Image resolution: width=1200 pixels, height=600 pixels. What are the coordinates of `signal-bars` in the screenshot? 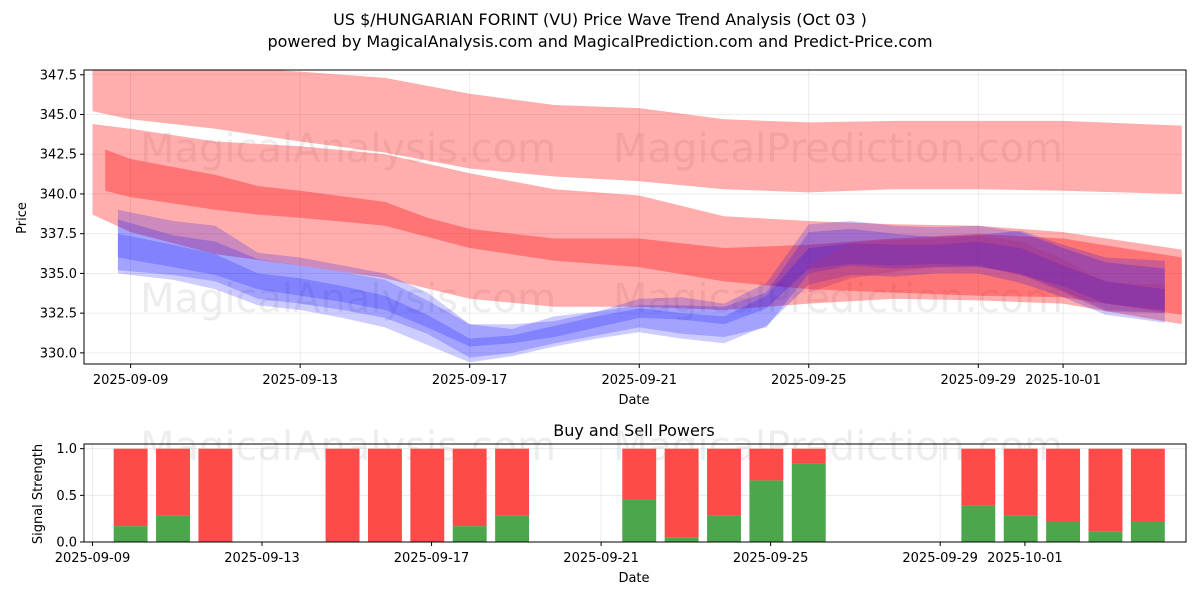 It's located at (639, 495).